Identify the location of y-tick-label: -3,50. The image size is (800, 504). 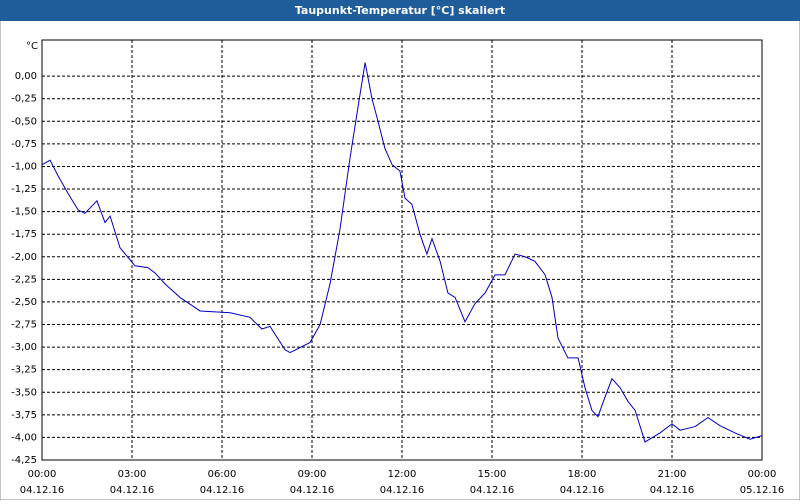
(24, 392).